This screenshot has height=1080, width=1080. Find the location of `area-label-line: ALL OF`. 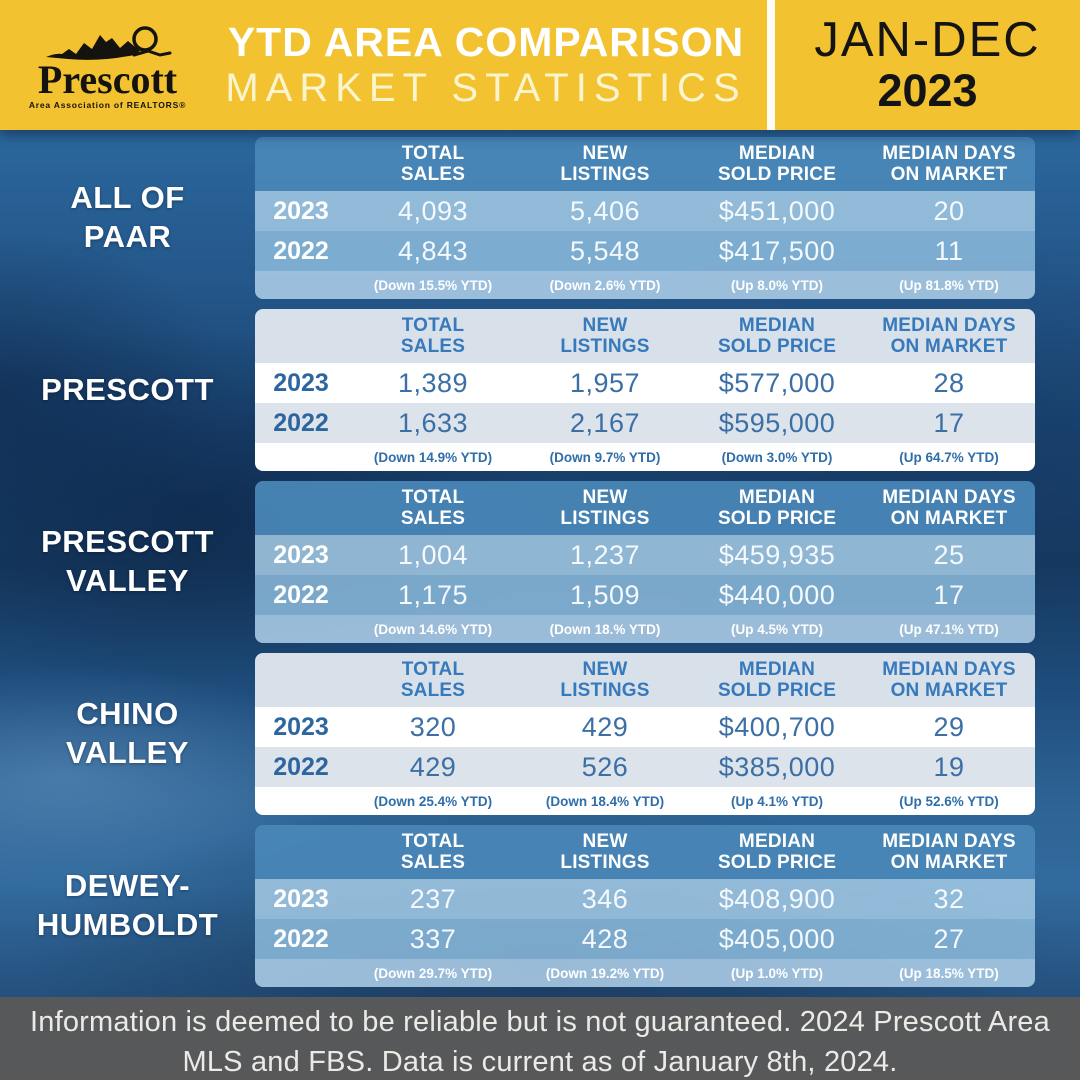

area-label-line: ALL OF is located at coordinates (127, 198).